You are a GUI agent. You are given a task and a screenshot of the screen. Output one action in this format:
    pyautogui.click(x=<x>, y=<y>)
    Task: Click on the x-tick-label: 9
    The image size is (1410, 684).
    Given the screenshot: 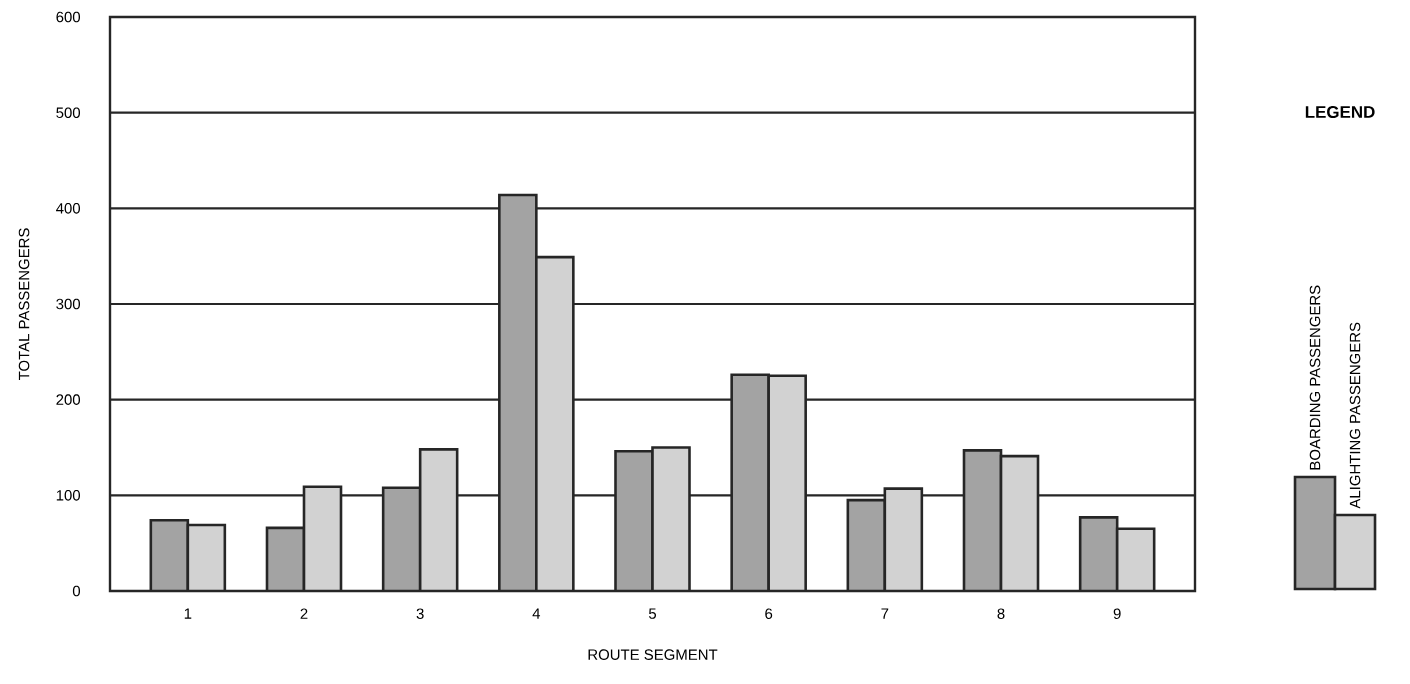 What is the action you would take?
    pyautogui.click(x=1117, y=613)
    